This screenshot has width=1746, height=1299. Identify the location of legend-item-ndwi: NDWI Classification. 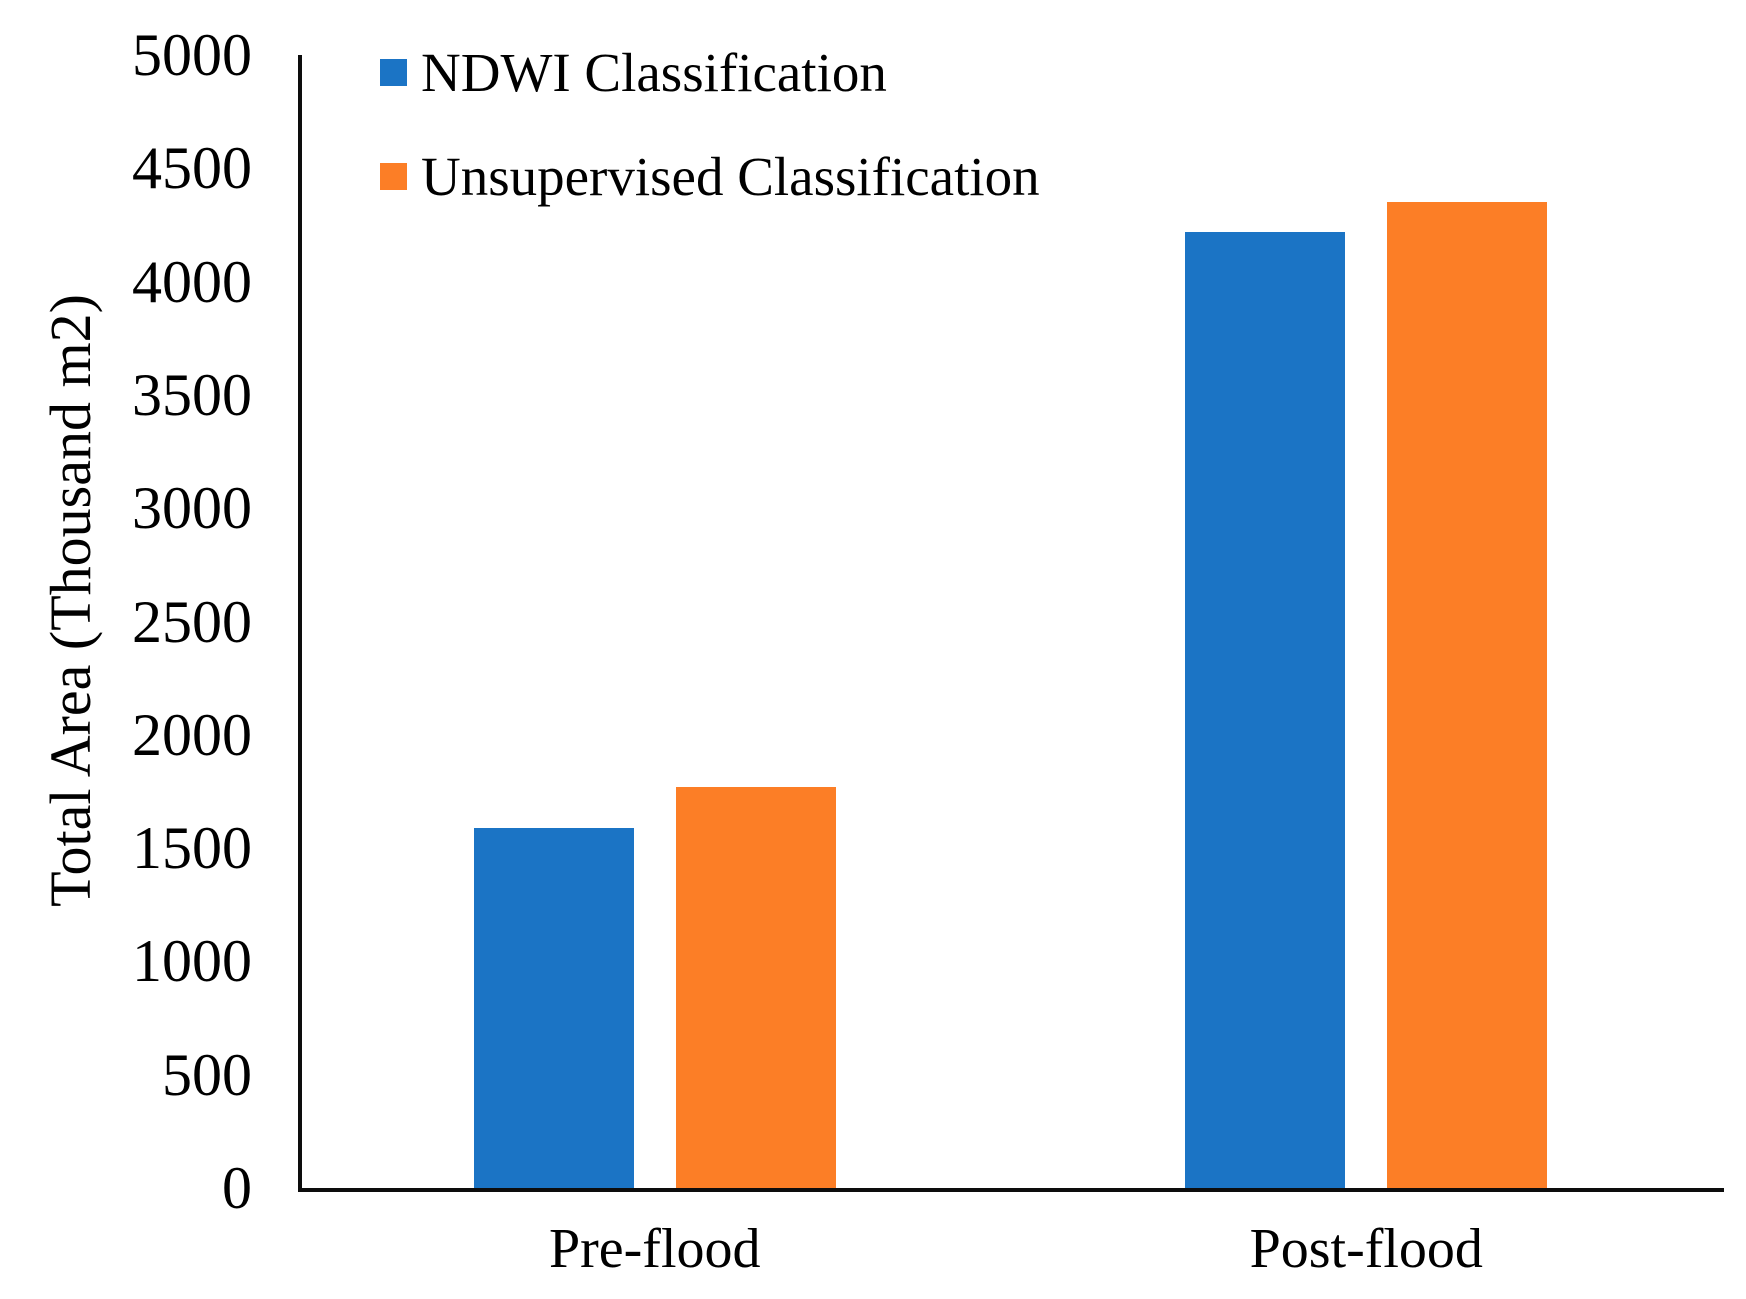
(710, 72).